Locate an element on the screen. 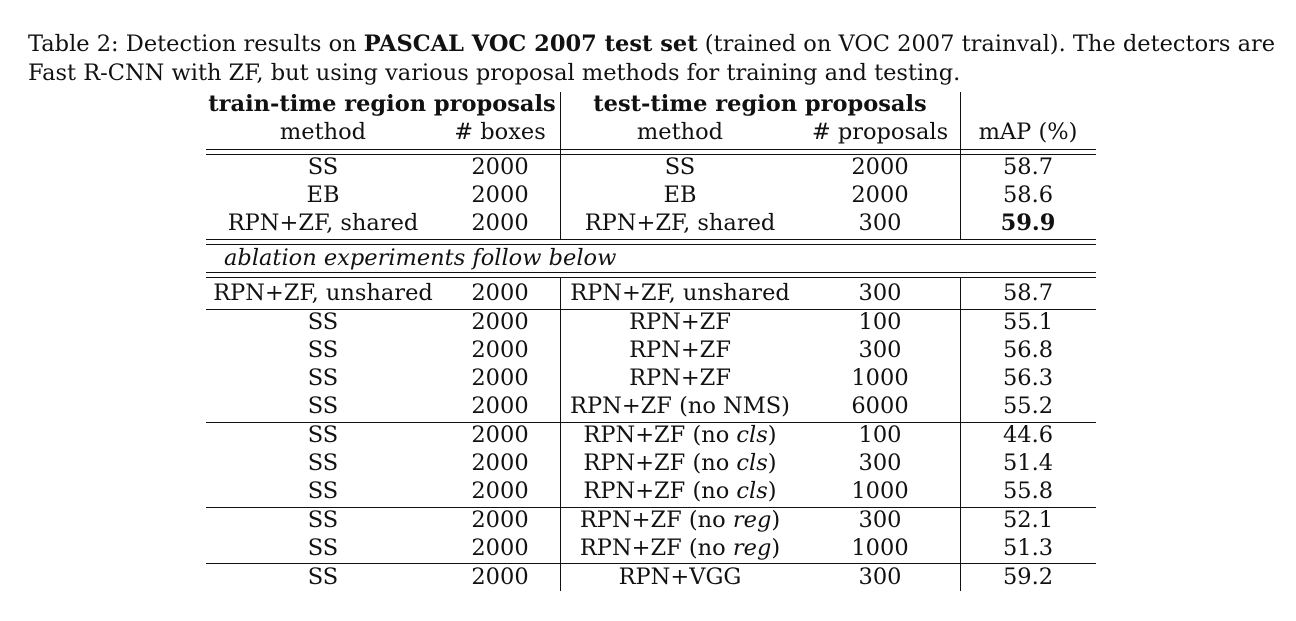 The width and height of the screenshot is (1296, 621). cell-test-method: EB is located at coordinates (680, 195).